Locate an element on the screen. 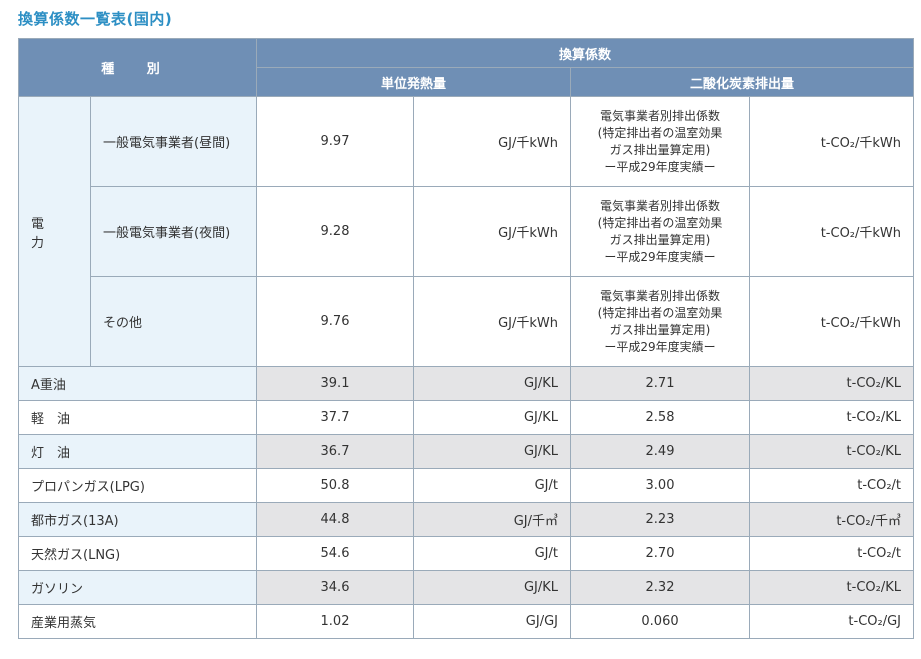  heat-value: 39.1 is located at coordinates (335, 383).